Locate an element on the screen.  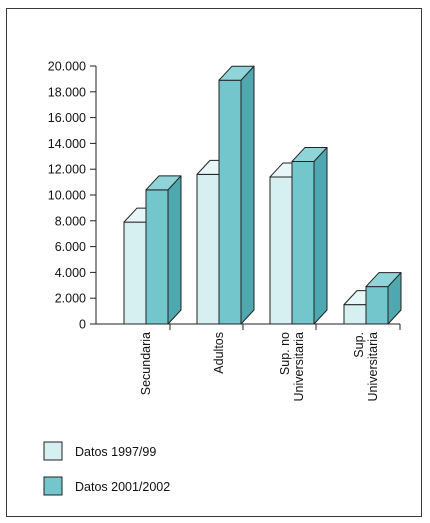
category-label-line: Secundaria is located at coordinates (146, 363).